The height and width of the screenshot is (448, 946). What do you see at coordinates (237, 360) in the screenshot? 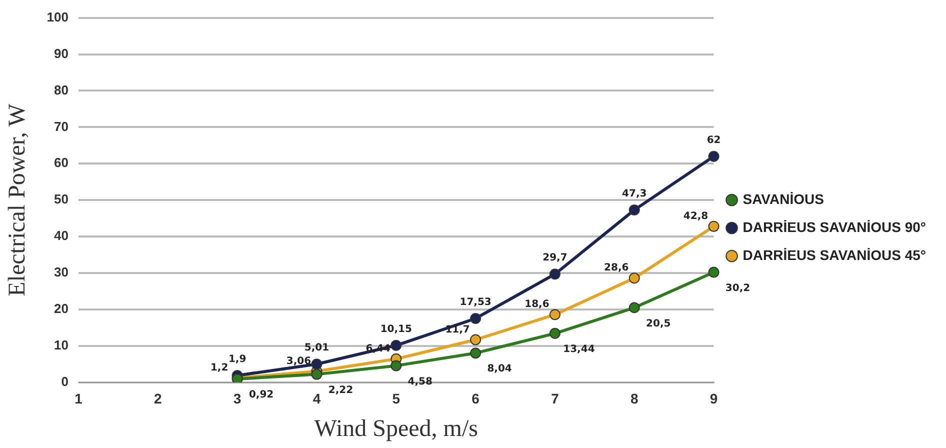
I see `data-label: 1,9` at bounding box center [237, 360].